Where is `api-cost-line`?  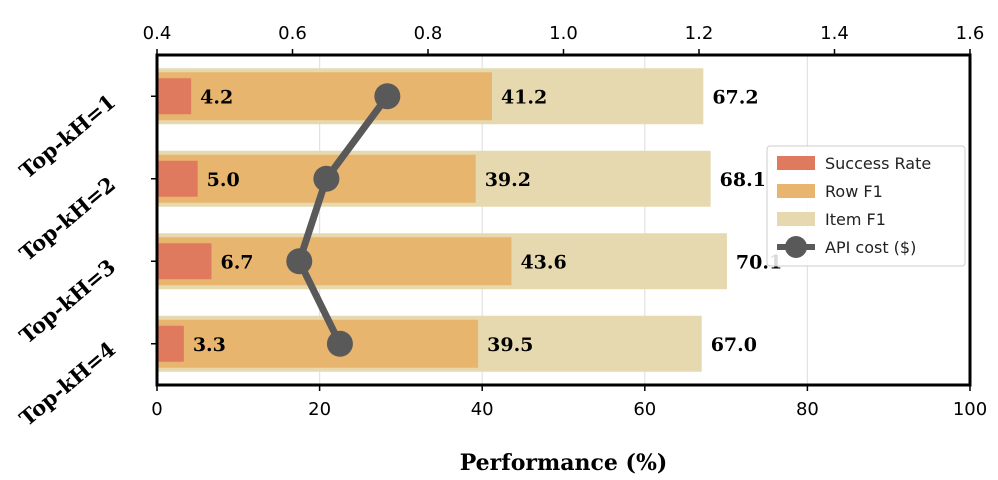
api-cost-line is located at coordinates (343, 220).